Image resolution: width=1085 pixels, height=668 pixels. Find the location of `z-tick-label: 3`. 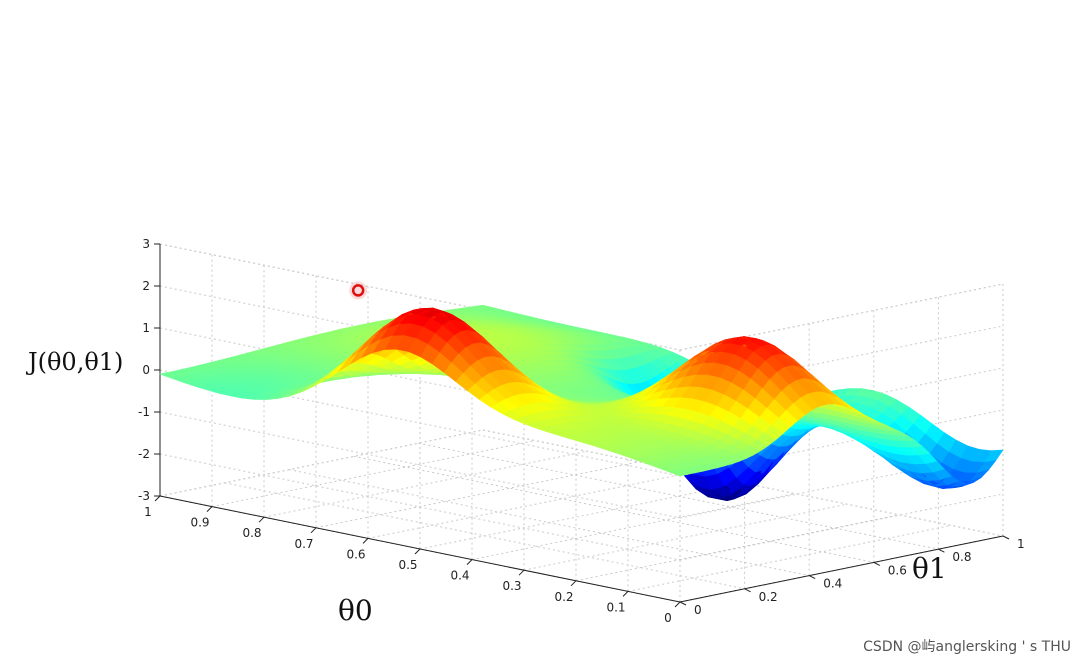

z-tick-label: 3 is located at coordinates (146, 244).